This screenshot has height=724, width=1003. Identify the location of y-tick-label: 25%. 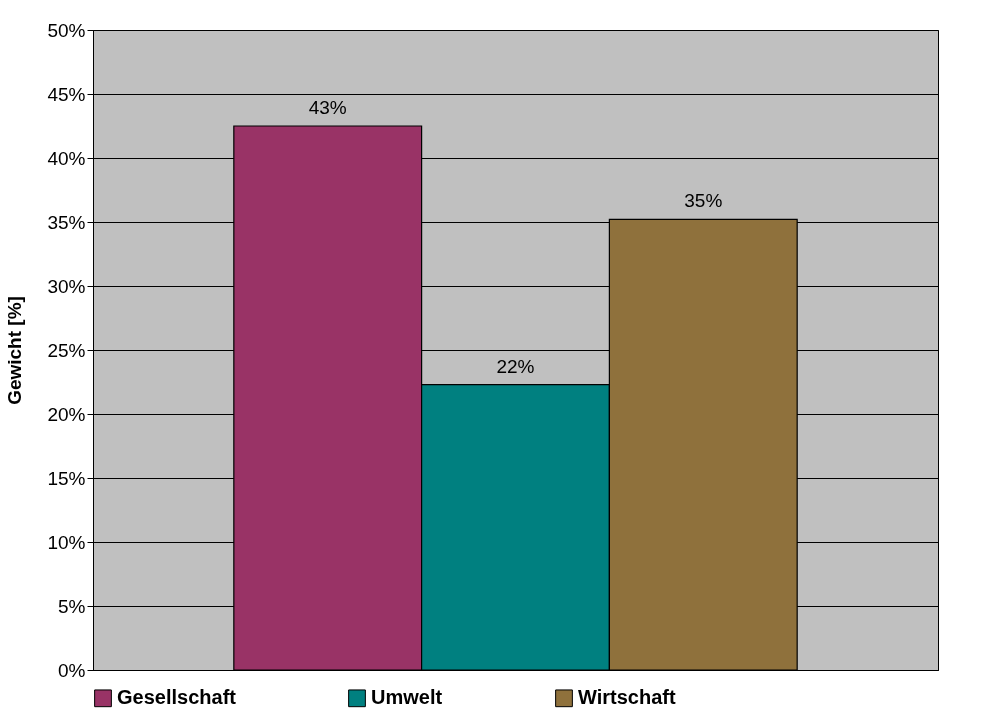
(66, 350).